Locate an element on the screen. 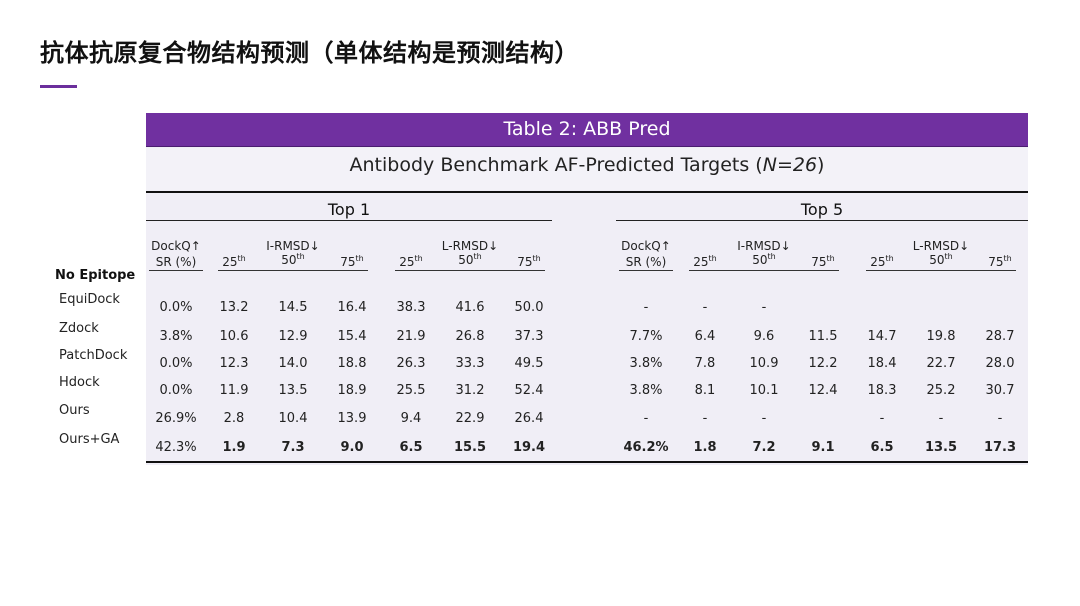 The image size is (1080, 606). table-cell: 52.4 is located at coordinates (529, 390).